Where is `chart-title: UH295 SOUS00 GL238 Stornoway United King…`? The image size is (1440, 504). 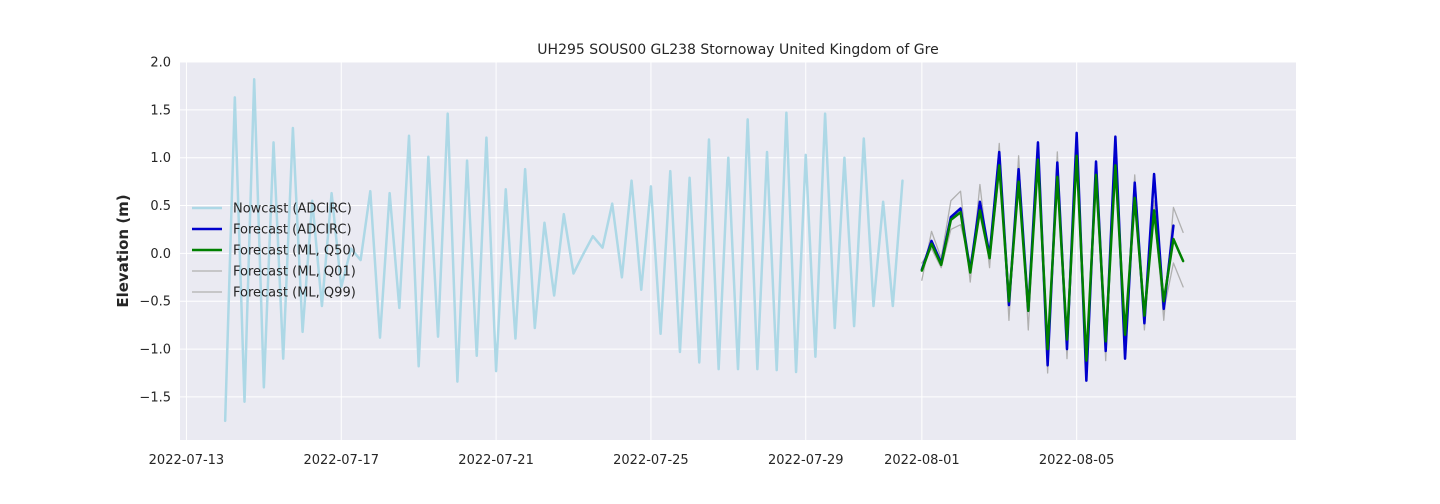 chart-title: UH295 SOUS00 GL238 Stornoway United King… is located at coordinates (737, 50).